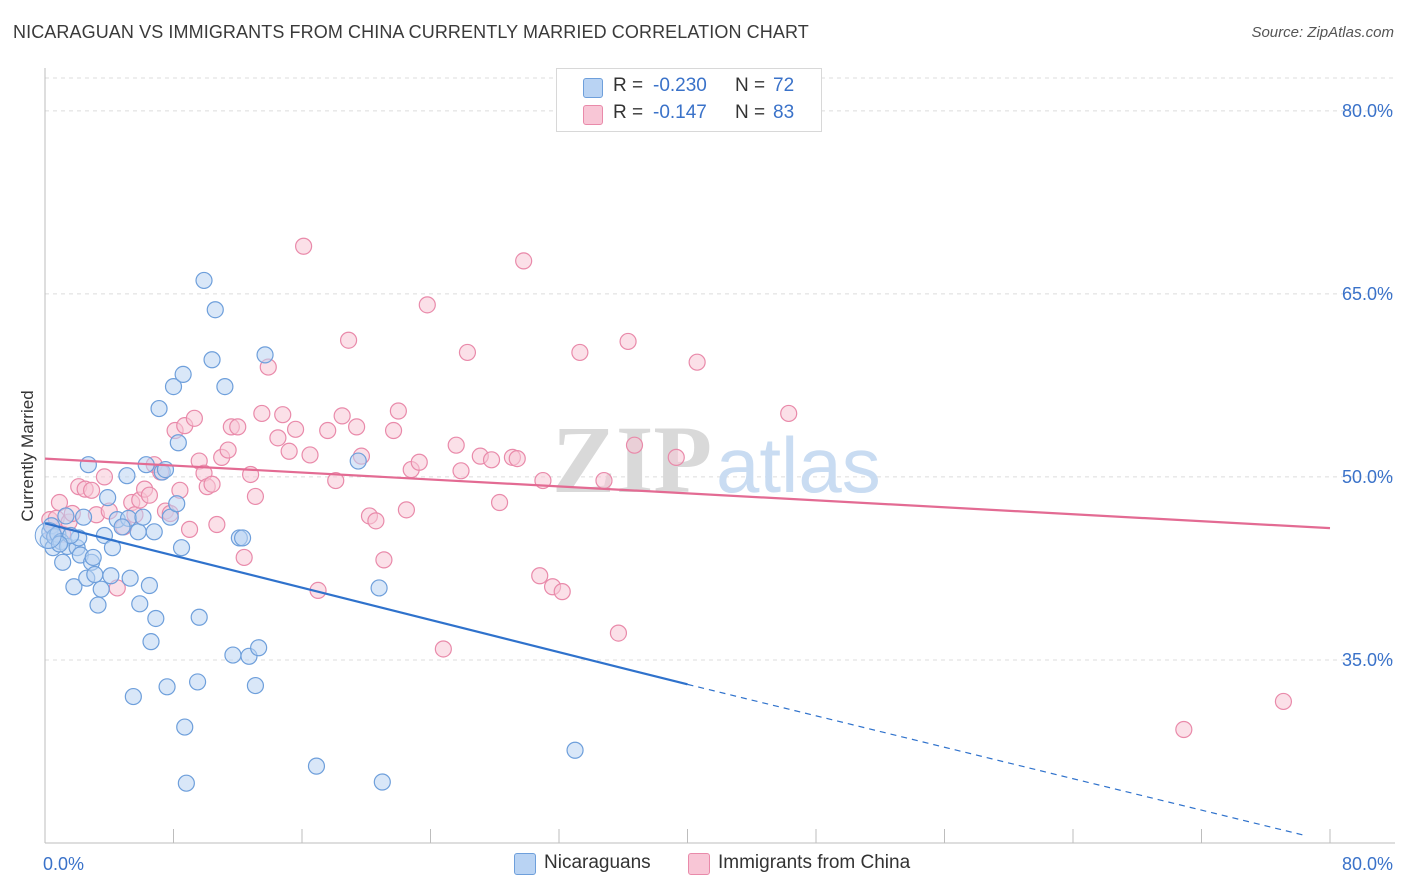 This screenshot has width=1406, height=892. What do you see at coordinates (366, 604) in the screenshot?
I see `trendline-nicaraguans` at bounding box center [366, 604].